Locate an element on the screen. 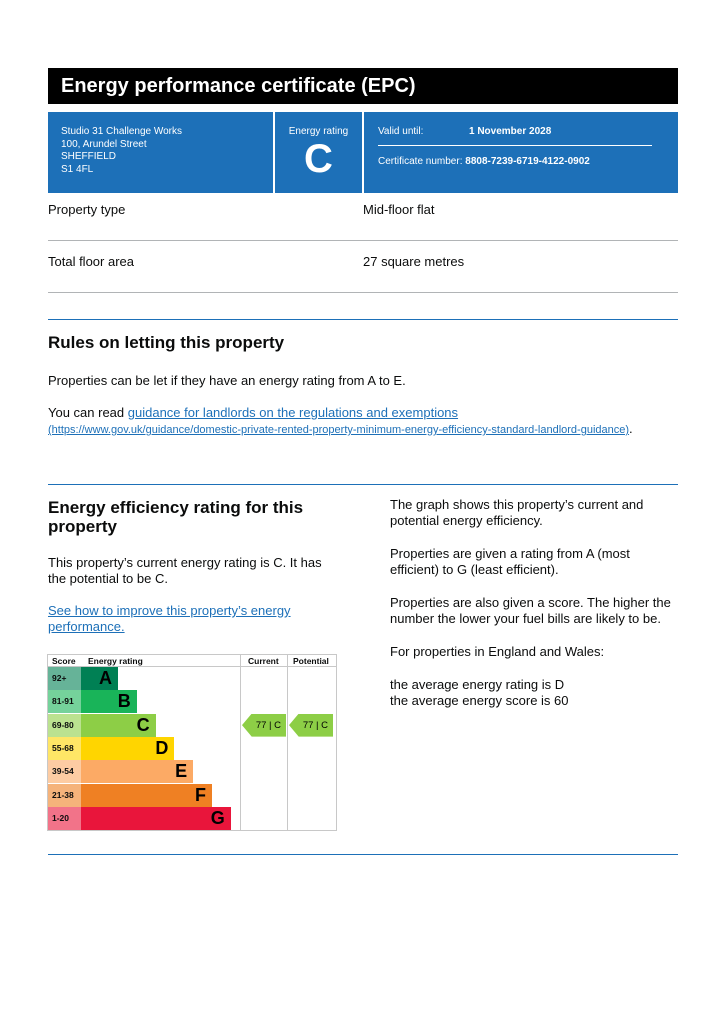  valid-until-value: 1 November 2028 is located at coordinates (510, 131).